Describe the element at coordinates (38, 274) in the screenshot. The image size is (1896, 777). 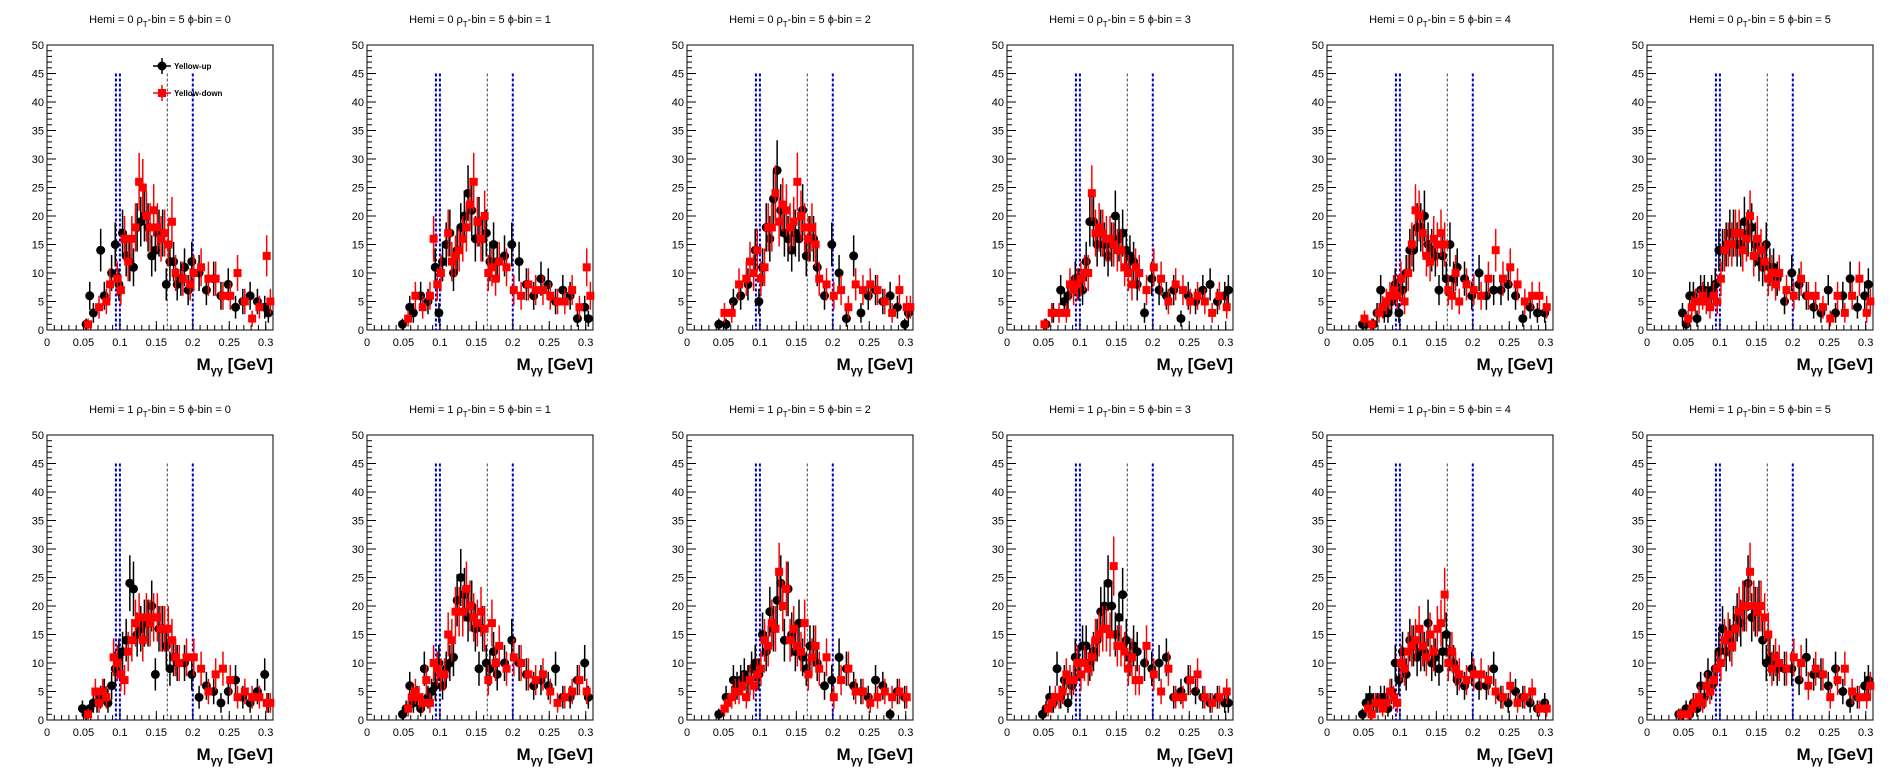
I see `y-tick-label: 10` at that location.